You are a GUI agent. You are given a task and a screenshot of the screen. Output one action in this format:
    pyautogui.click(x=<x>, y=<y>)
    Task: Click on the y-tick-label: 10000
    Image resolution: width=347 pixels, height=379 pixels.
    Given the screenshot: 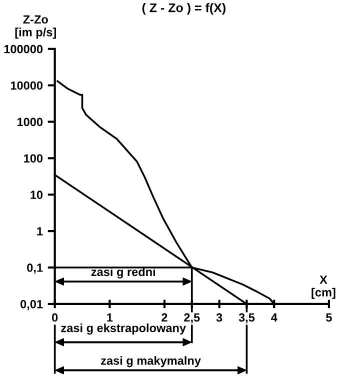 What is the action you would take?
    pyautogui.click(x=26, y=85)
    